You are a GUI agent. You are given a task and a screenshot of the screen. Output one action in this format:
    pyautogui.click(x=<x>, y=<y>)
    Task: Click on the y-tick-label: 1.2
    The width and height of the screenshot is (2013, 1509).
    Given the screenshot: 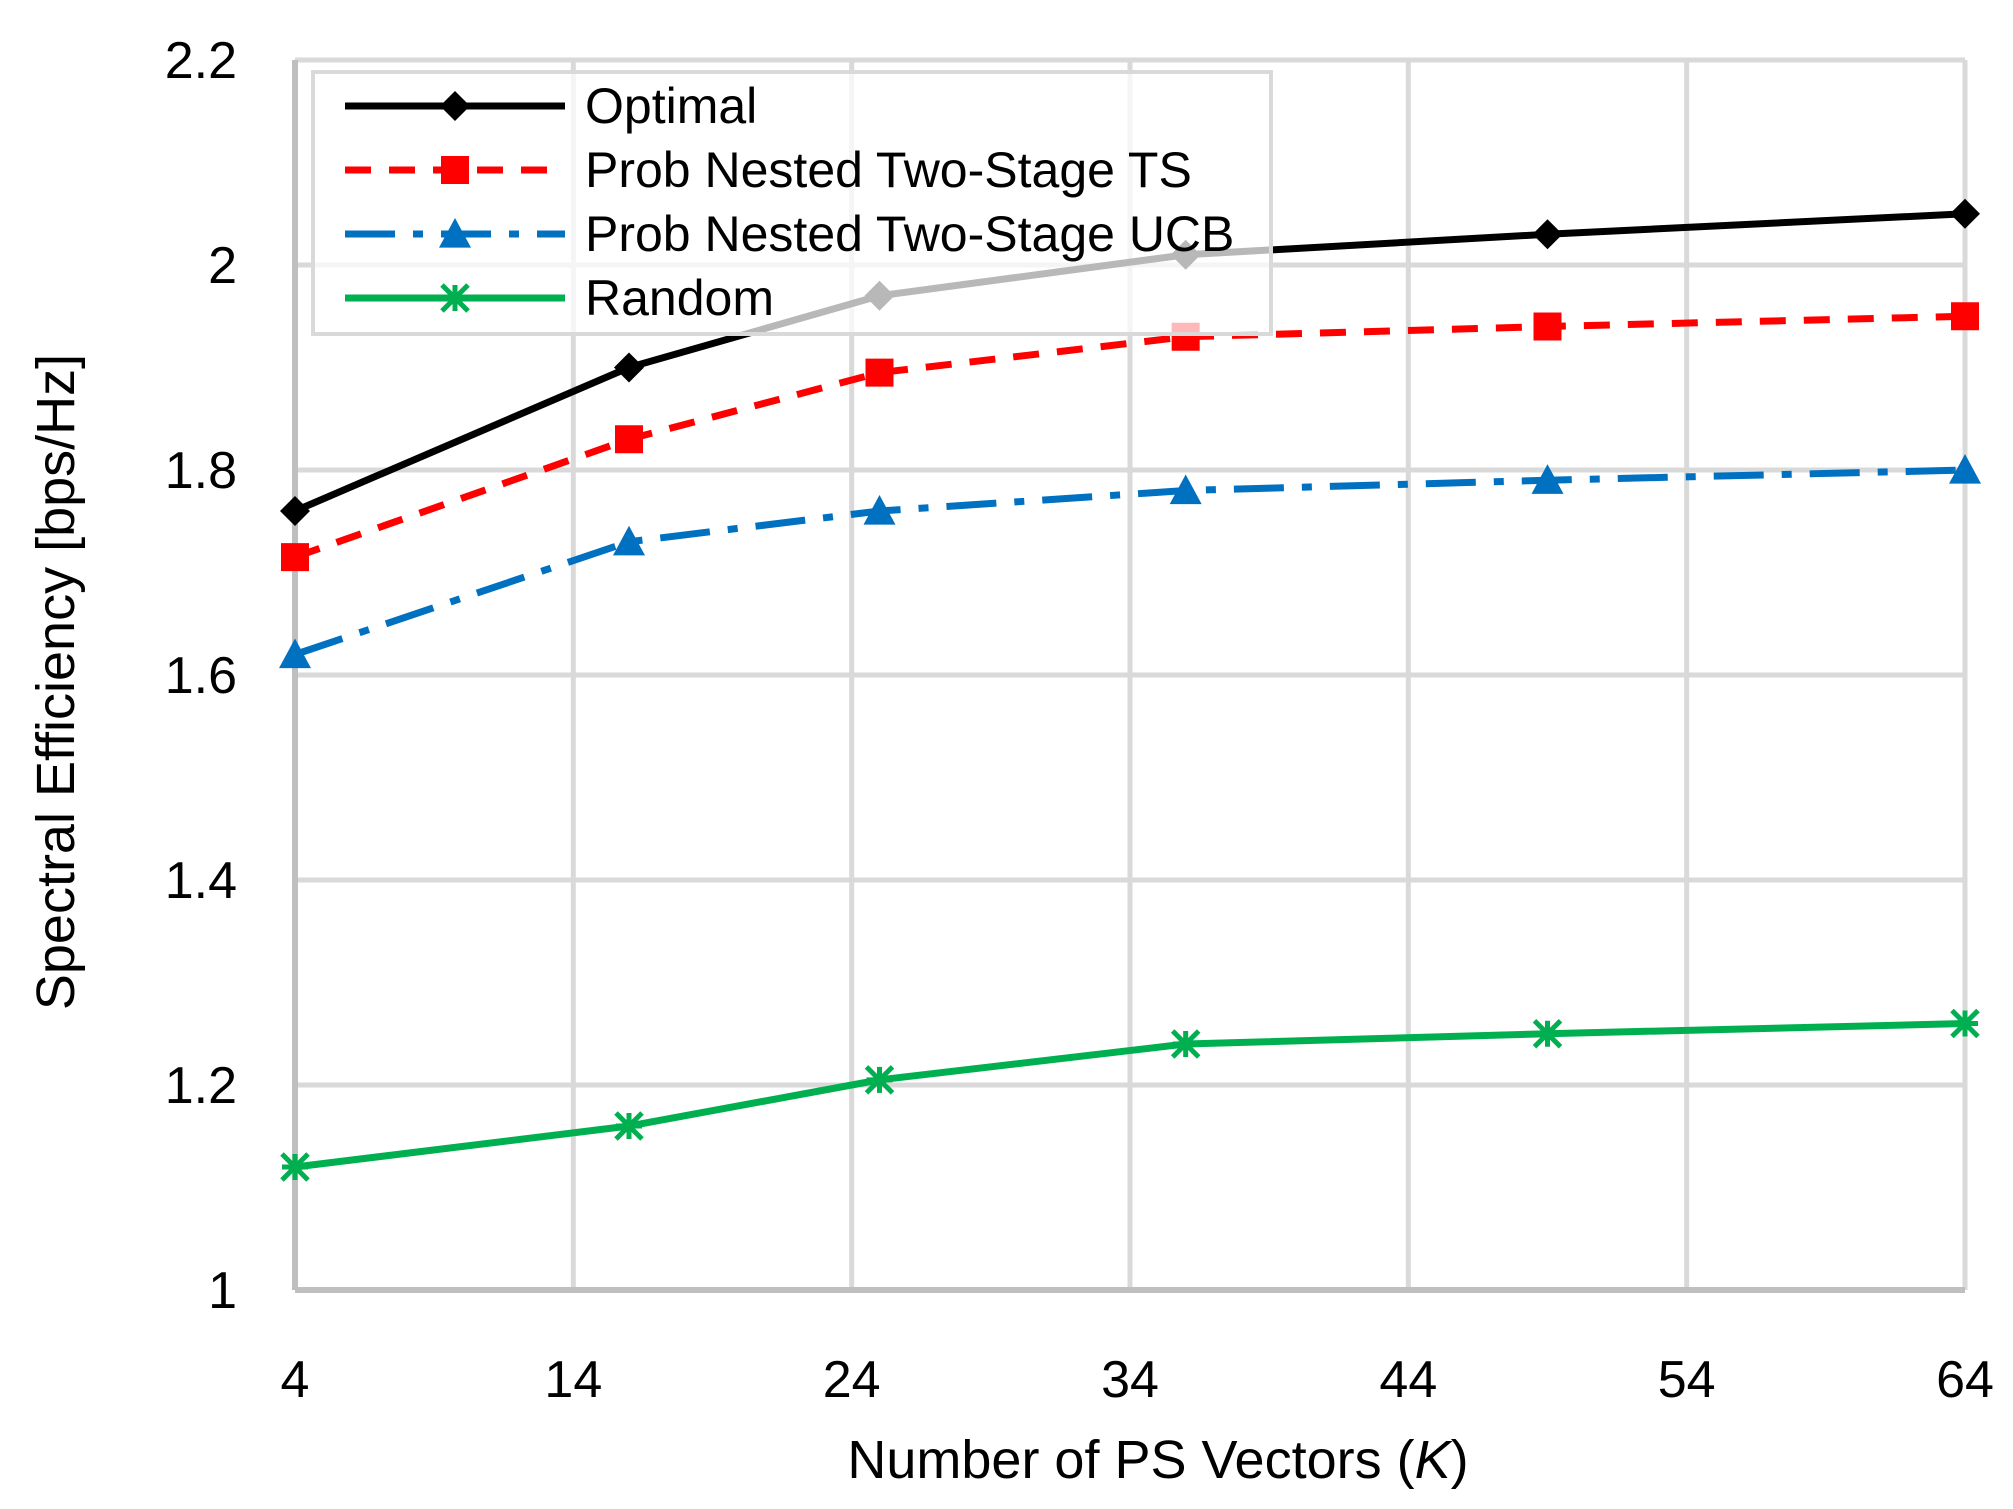 What is the action you would take?
    pyautogui.click(x=201, y=1086)
    